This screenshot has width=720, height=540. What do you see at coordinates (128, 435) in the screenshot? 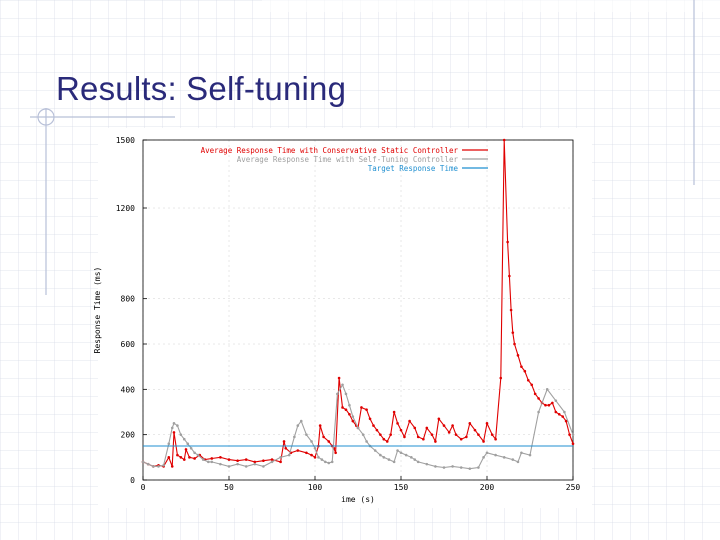
I see `y-tick-label: 200` at bounding box center [128, 435].